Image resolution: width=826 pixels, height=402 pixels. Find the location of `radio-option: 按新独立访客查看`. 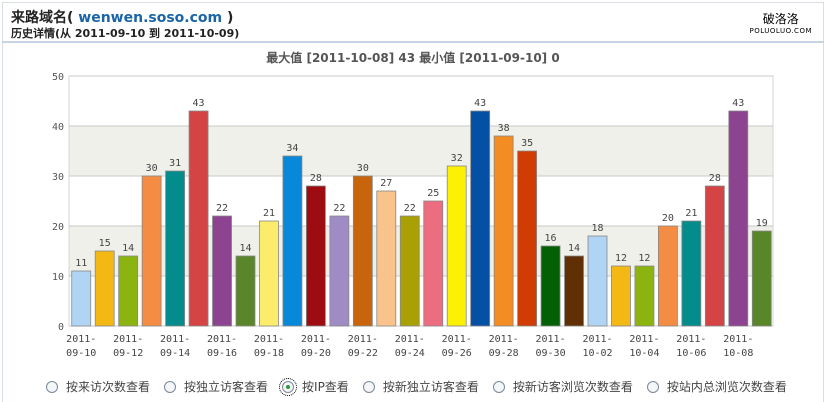

radio-option: 按新独立访客查看 is located at coordinates (420, 386).